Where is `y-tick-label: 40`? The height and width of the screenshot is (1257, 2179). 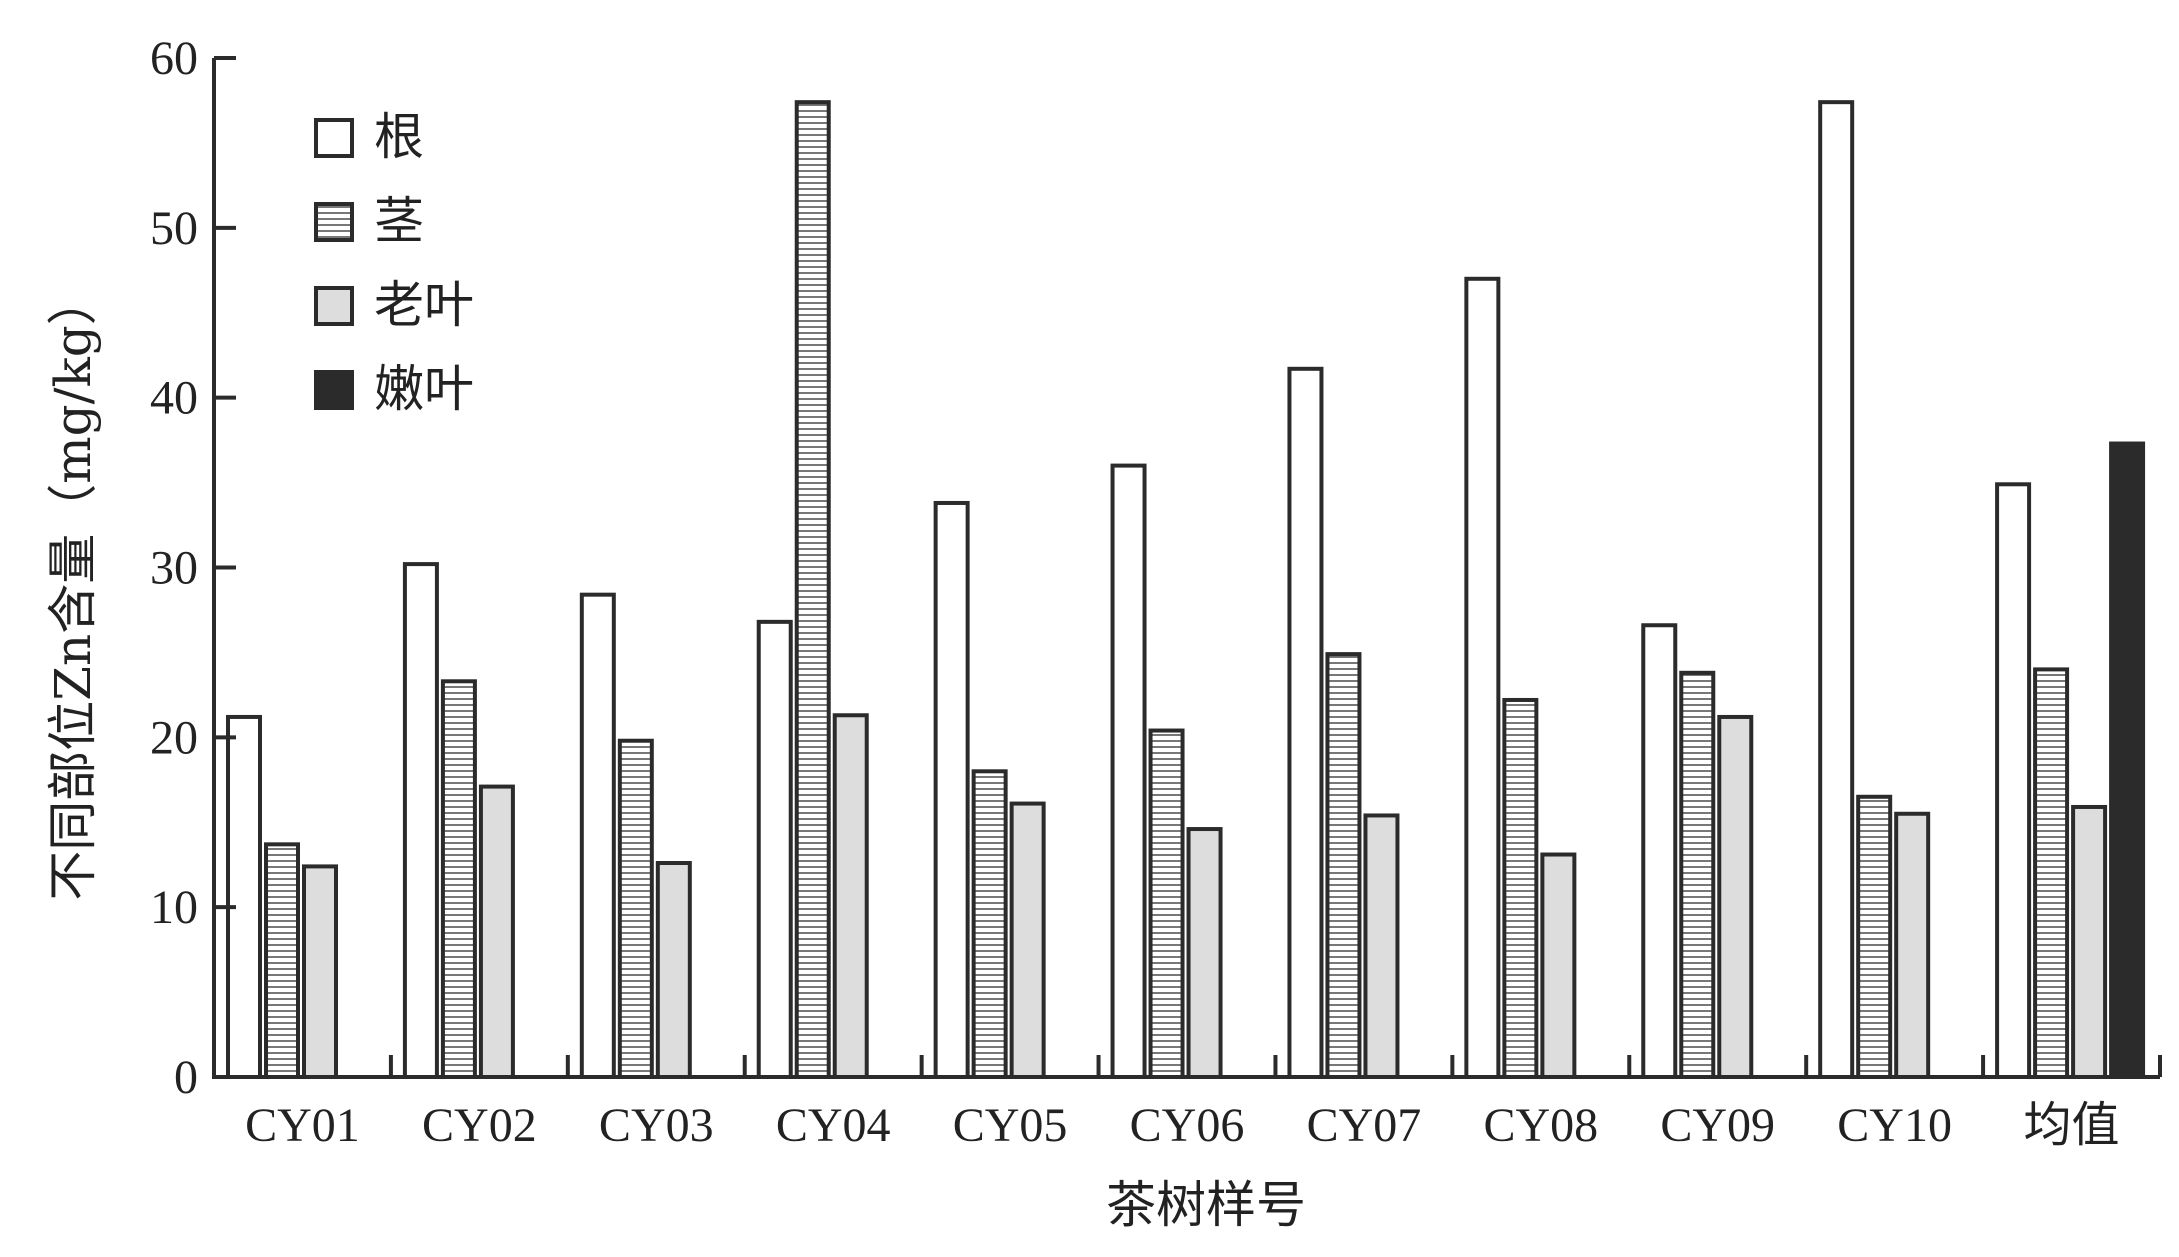 y-tick-label: 40 is located at coordinates (174, 398).